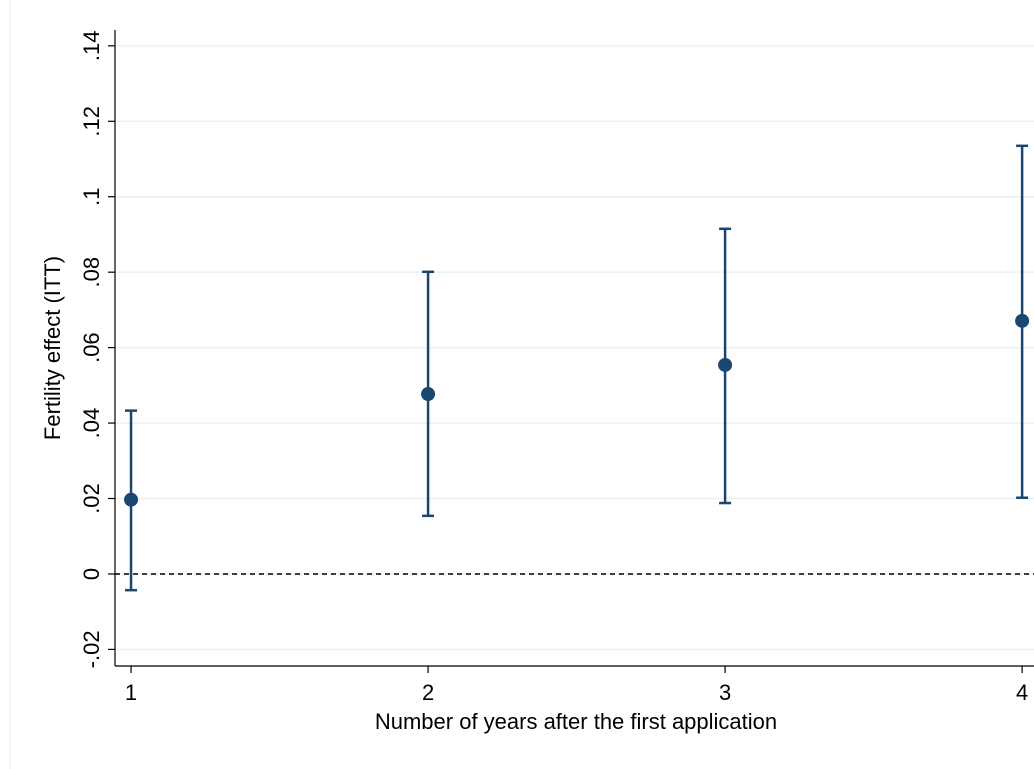  I want to click on y-axis-title: Fertility effect (ITT), so click(52, 348).